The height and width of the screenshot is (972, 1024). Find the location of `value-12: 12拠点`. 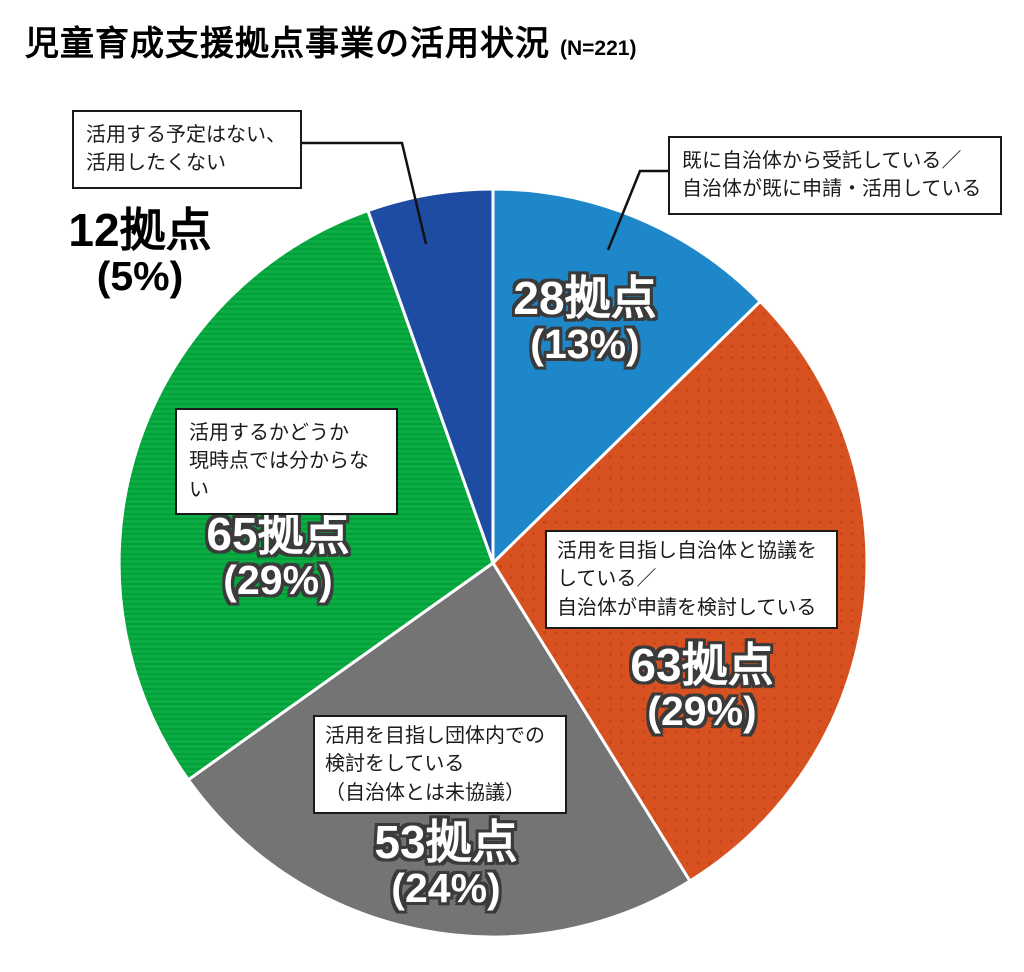

value-12: 12拠点 is located at coordinates (140, 230).